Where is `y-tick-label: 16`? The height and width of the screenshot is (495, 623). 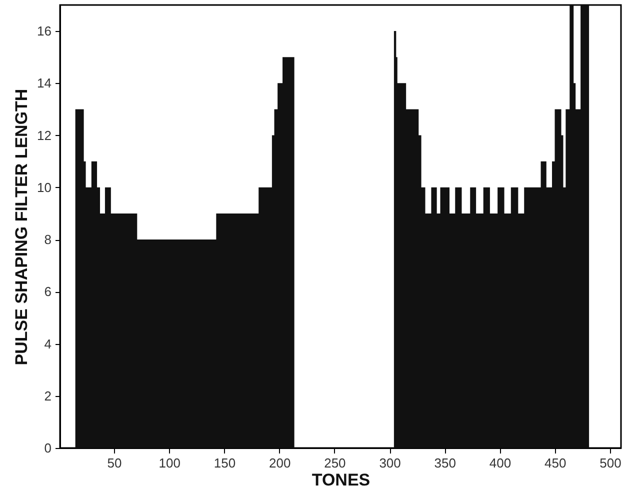
y-tick-label: 16 is located at coordinates (44, 31).